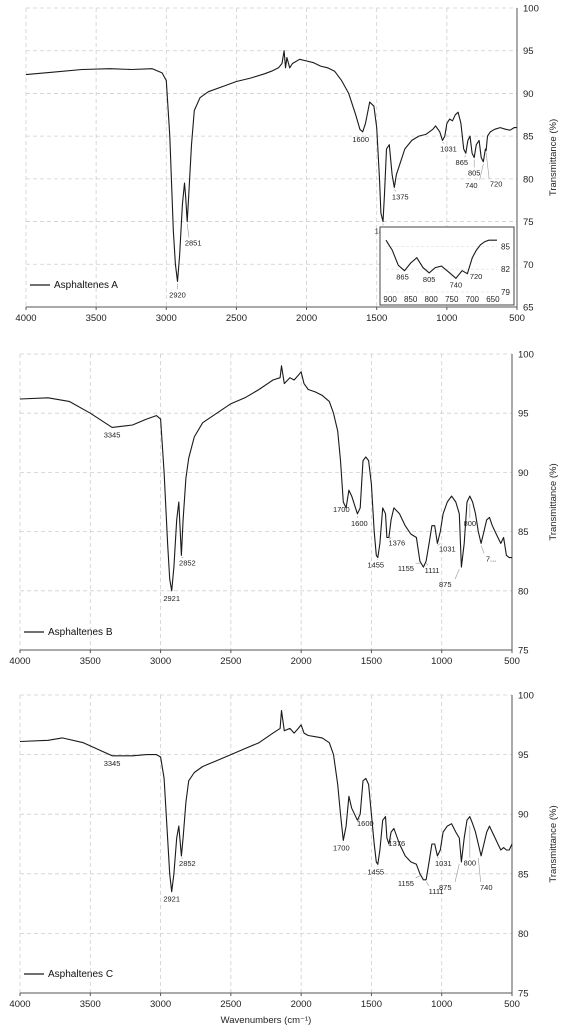 This screenshot has width=574, height=1033. I want to click on legend-label: Asphaltenes B, so click(80, 632).